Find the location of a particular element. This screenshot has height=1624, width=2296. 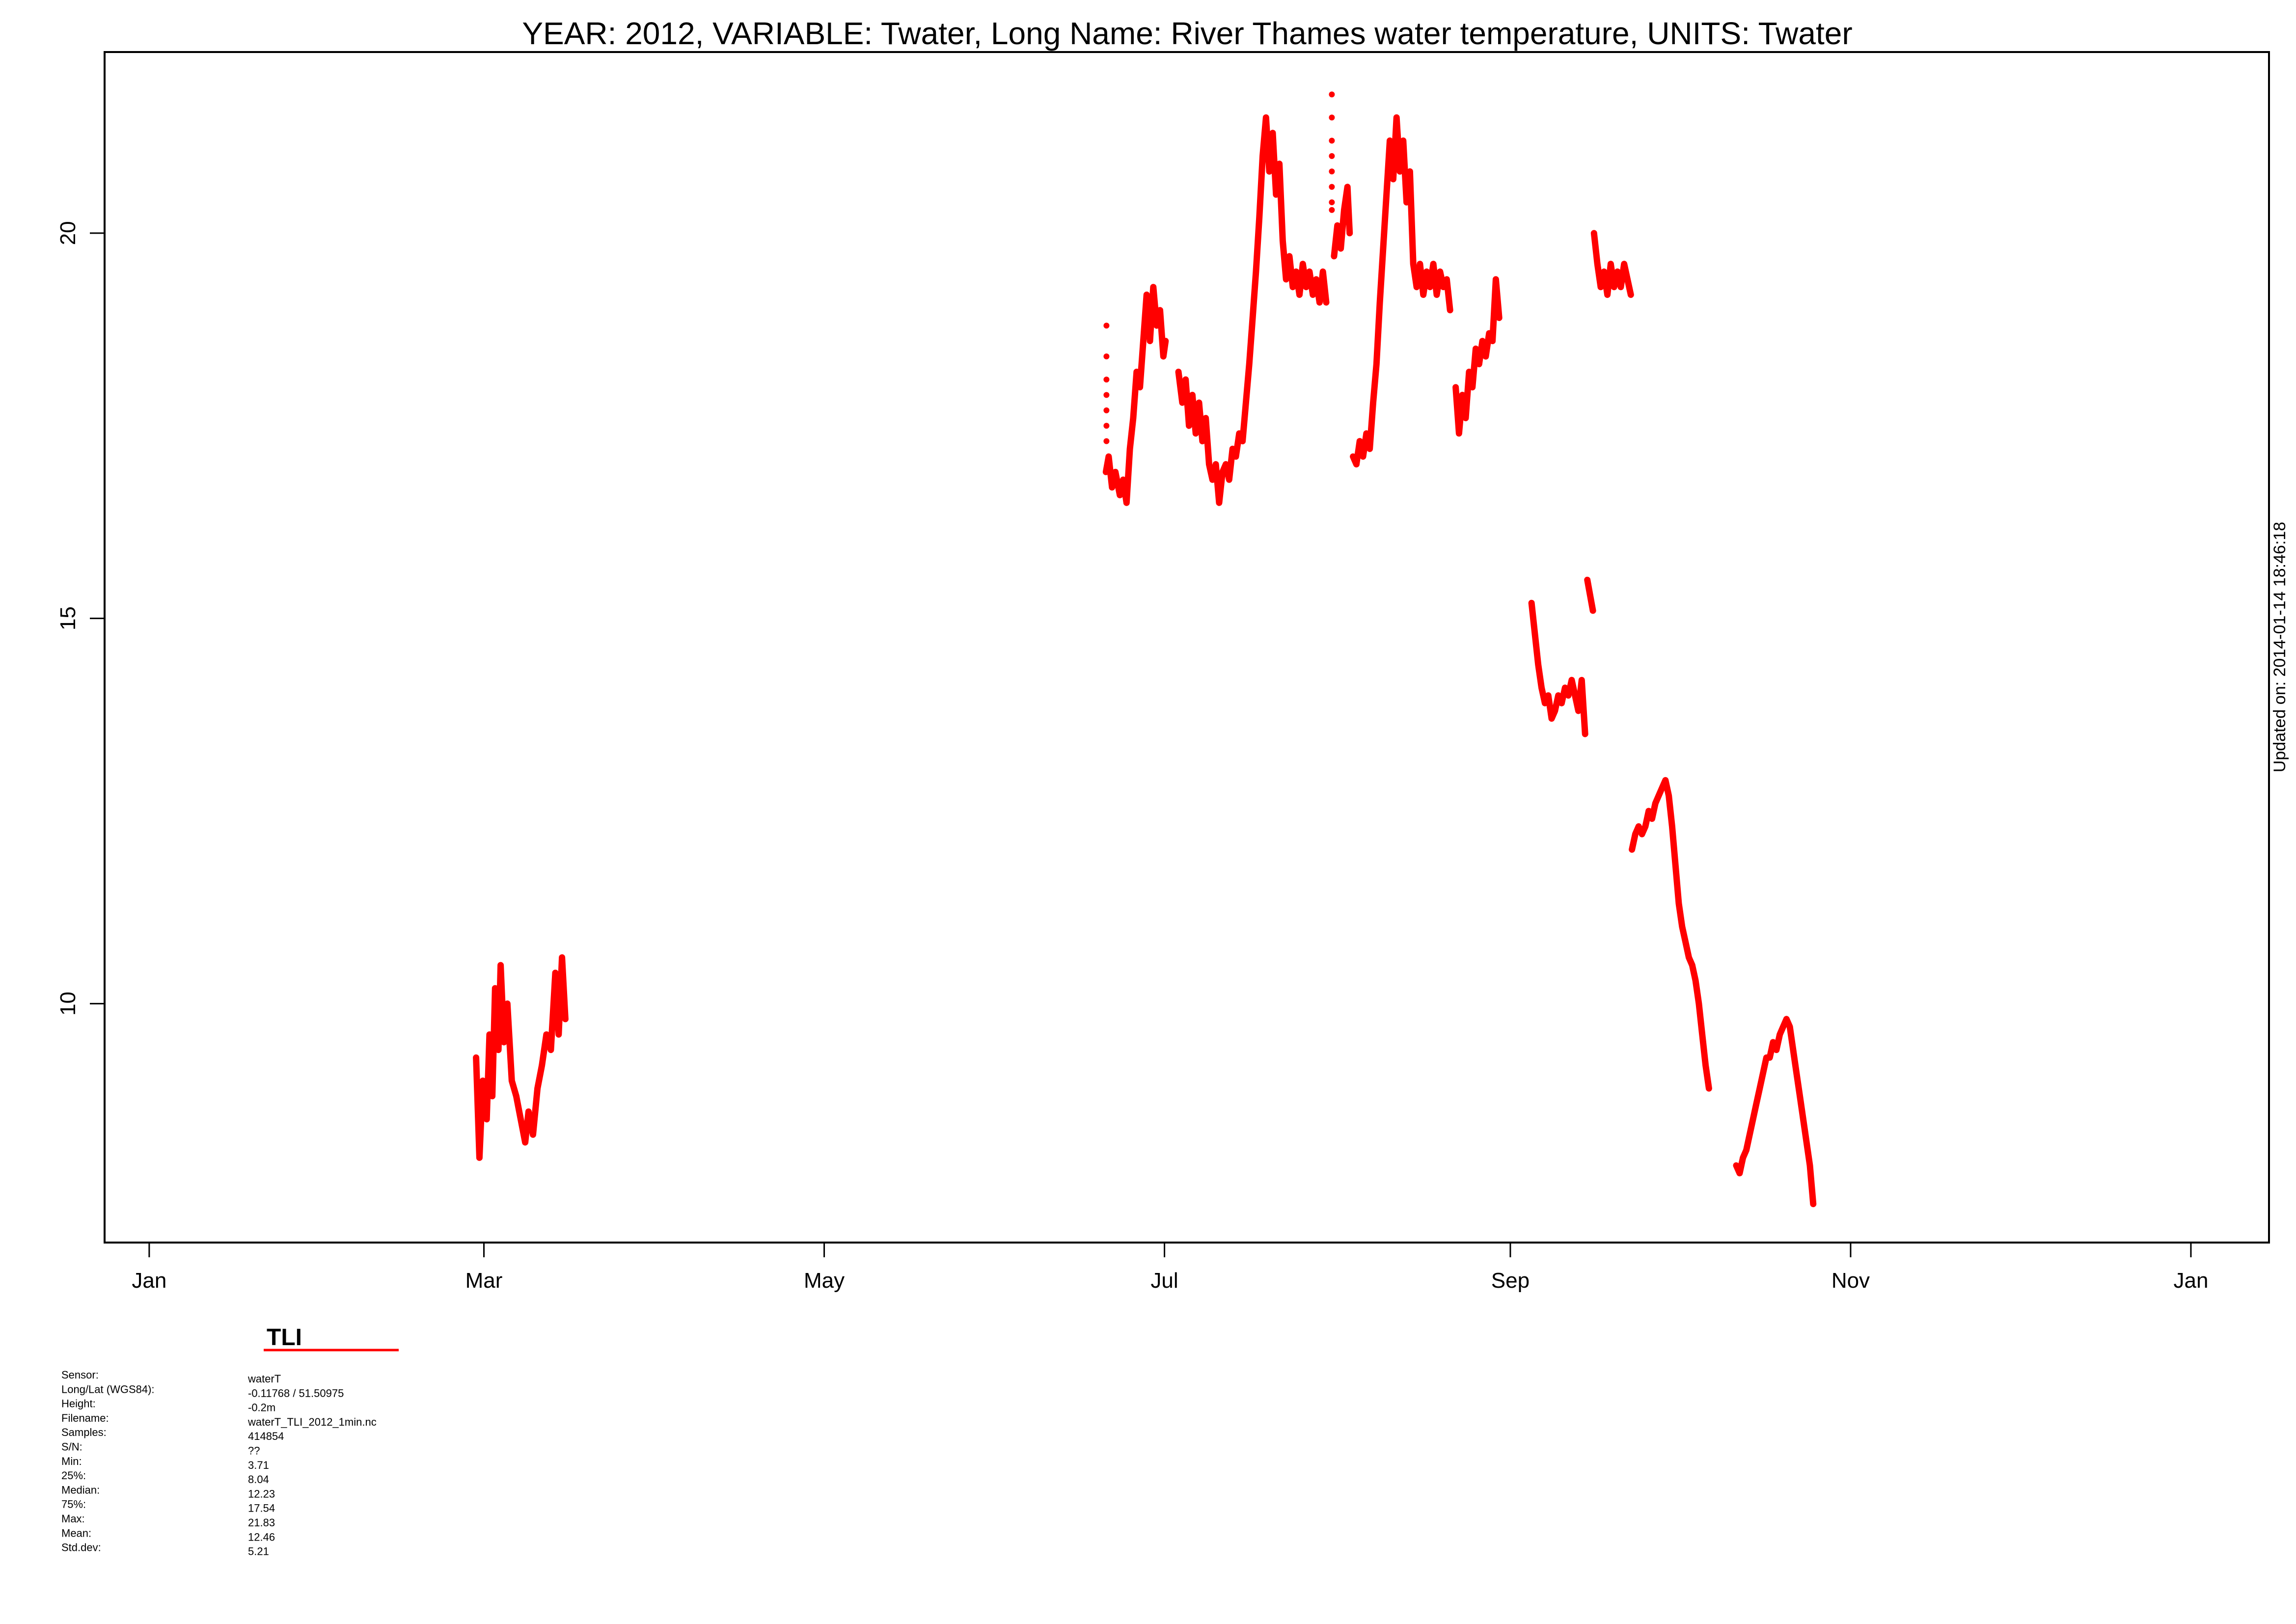

x-tick-label: Nov is located at coordinates (1850, 1281).